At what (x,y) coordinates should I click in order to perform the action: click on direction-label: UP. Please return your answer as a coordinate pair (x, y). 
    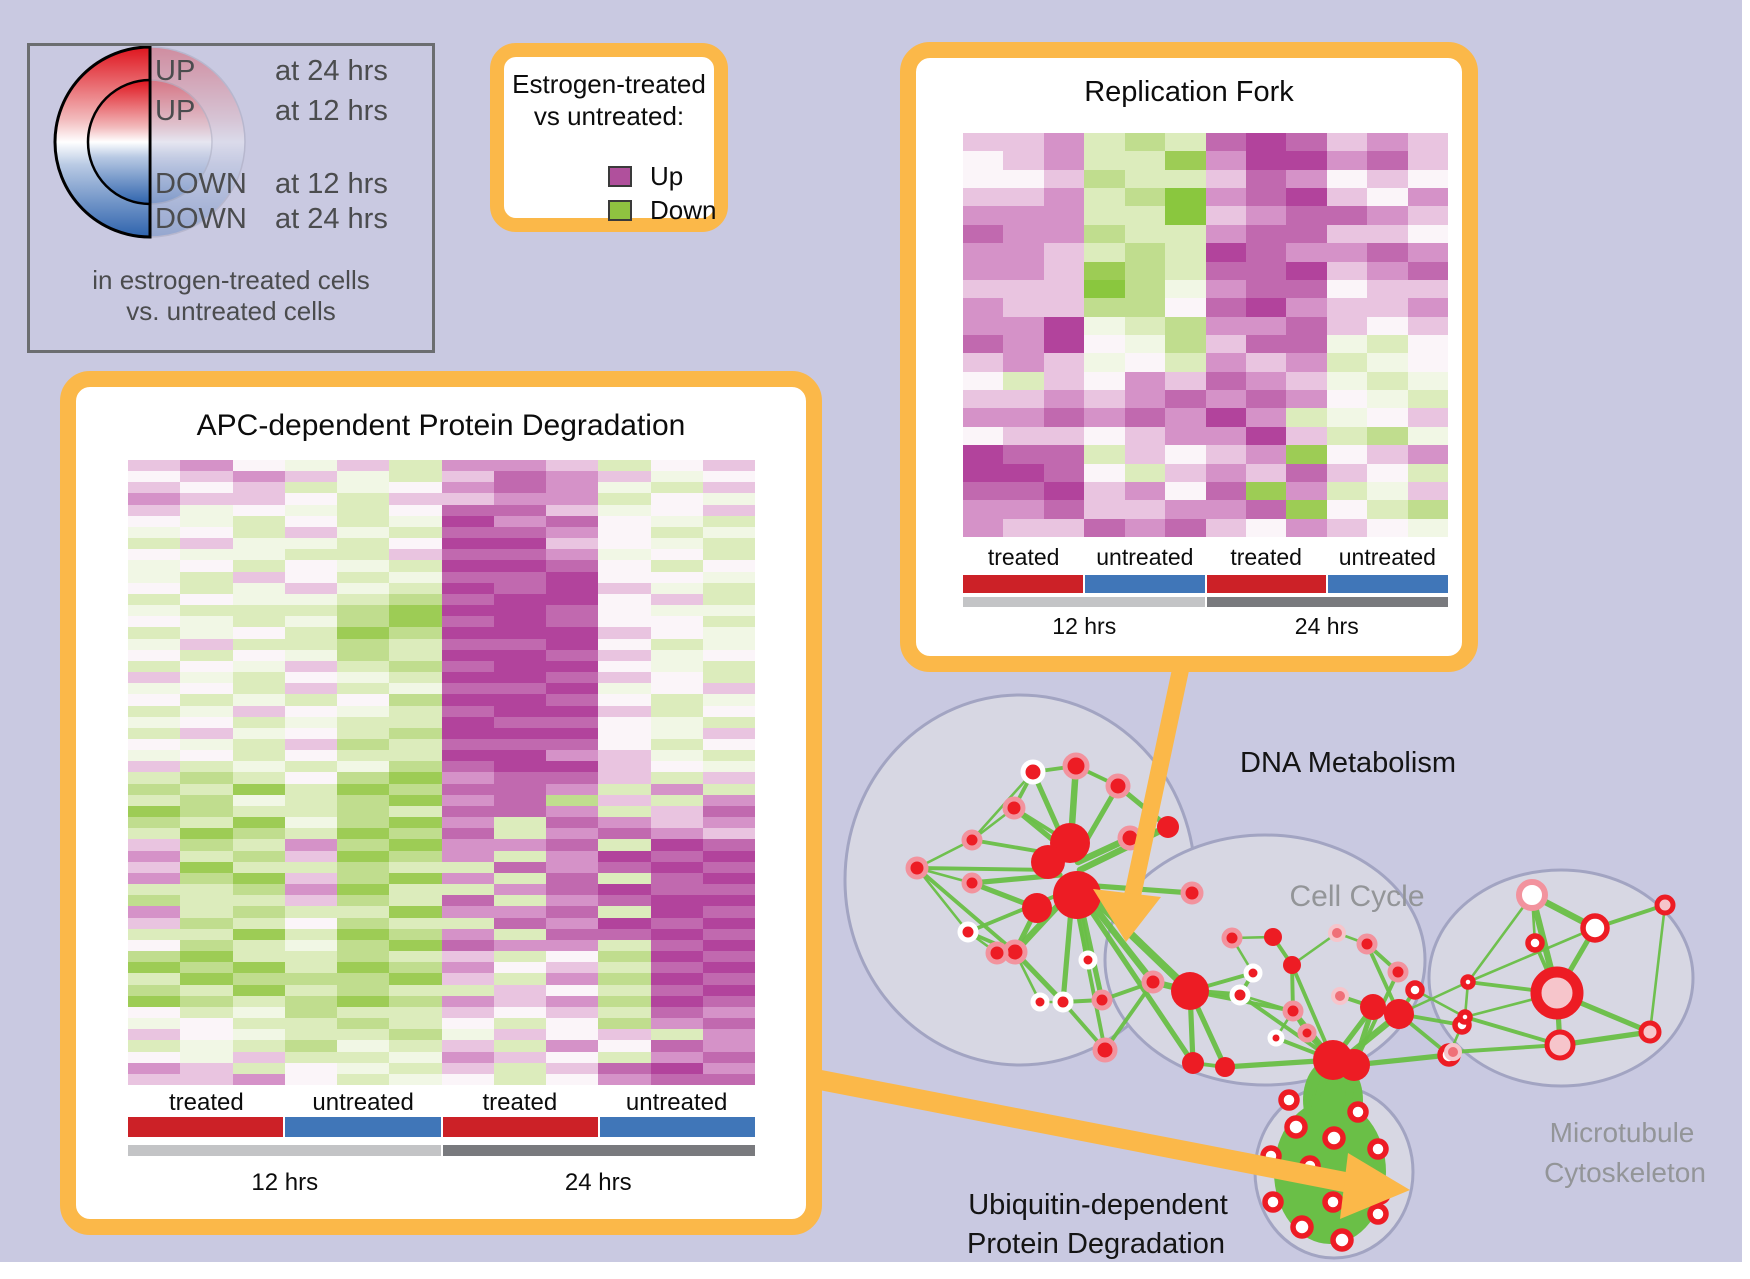
    Looking at the image, I should click on (175, 71).